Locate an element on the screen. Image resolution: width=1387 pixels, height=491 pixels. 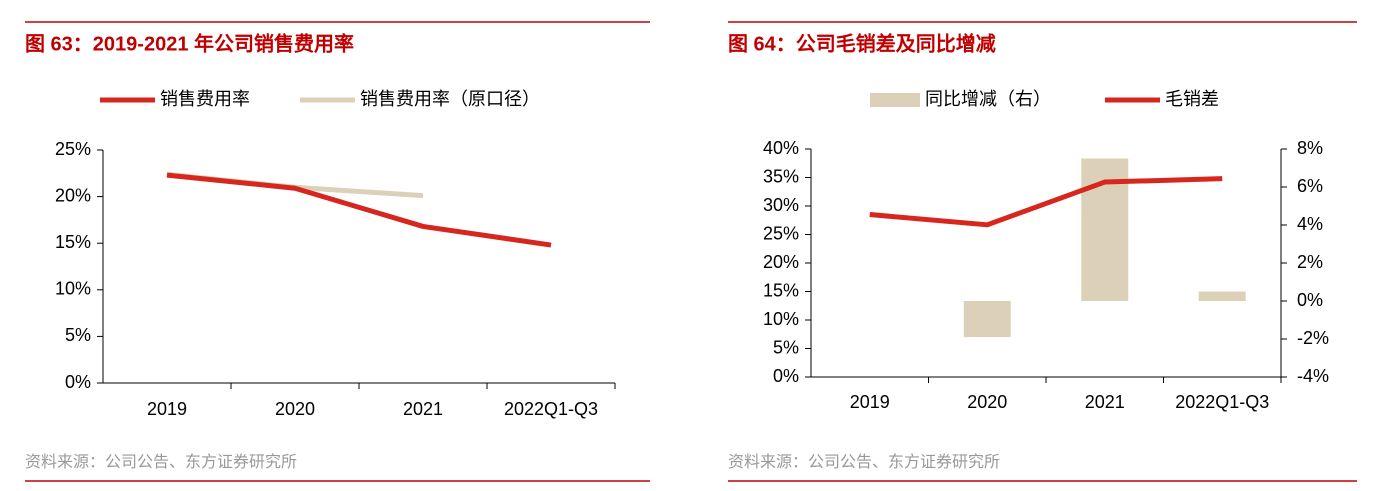
chart-title: 图 64：公司毛销差及同比增减 is located at coordinates (862, 43).